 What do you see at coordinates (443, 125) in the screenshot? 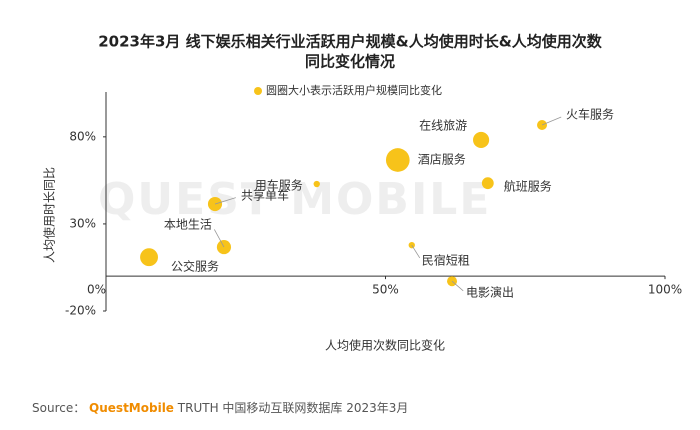
I see `point-label: 在线旅游` at bounding box center [443, 125].